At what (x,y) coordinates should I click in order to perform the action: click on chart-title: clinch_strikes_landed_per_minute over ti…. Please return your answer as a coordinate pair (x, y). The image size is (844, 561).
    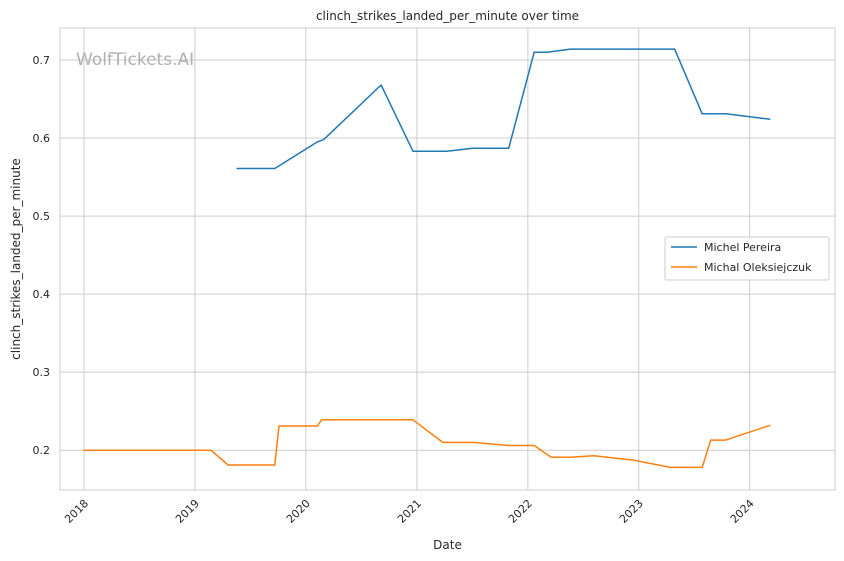
    Looking at the image, I should click on (447, 16).